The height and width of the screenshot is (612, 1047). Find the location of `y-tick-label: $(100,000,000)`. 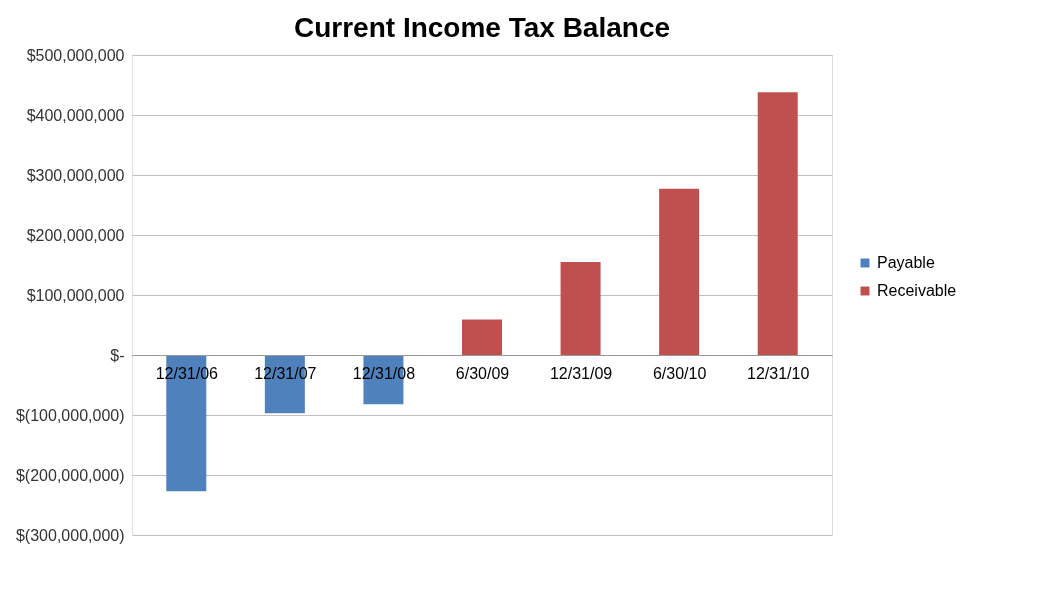

y-tick-label: $(100,000,000) is located at coordinates (70, 415).